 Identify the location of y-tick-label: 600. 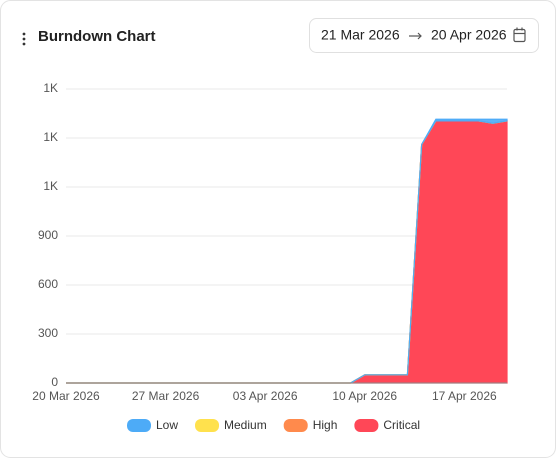
(48, 284).